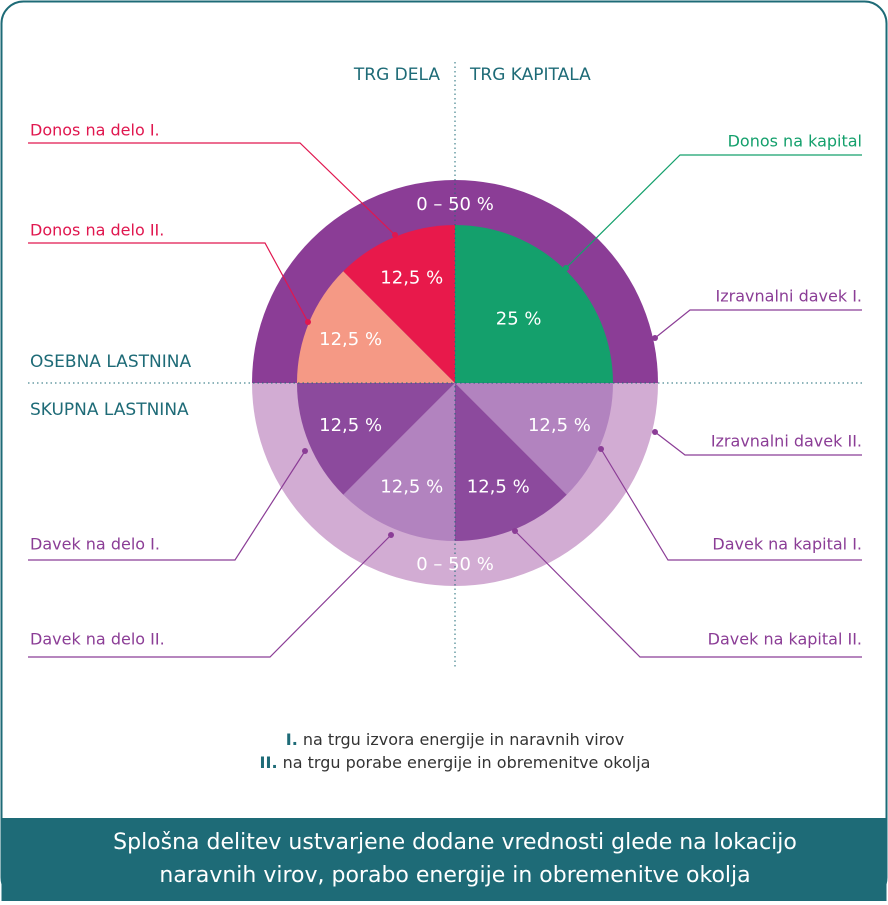 This screenshot has height=905, width=888. Describe the element at coordinates (97, 639) in the screenshot. I see `callout-label: Davek na delo II.` at that location.